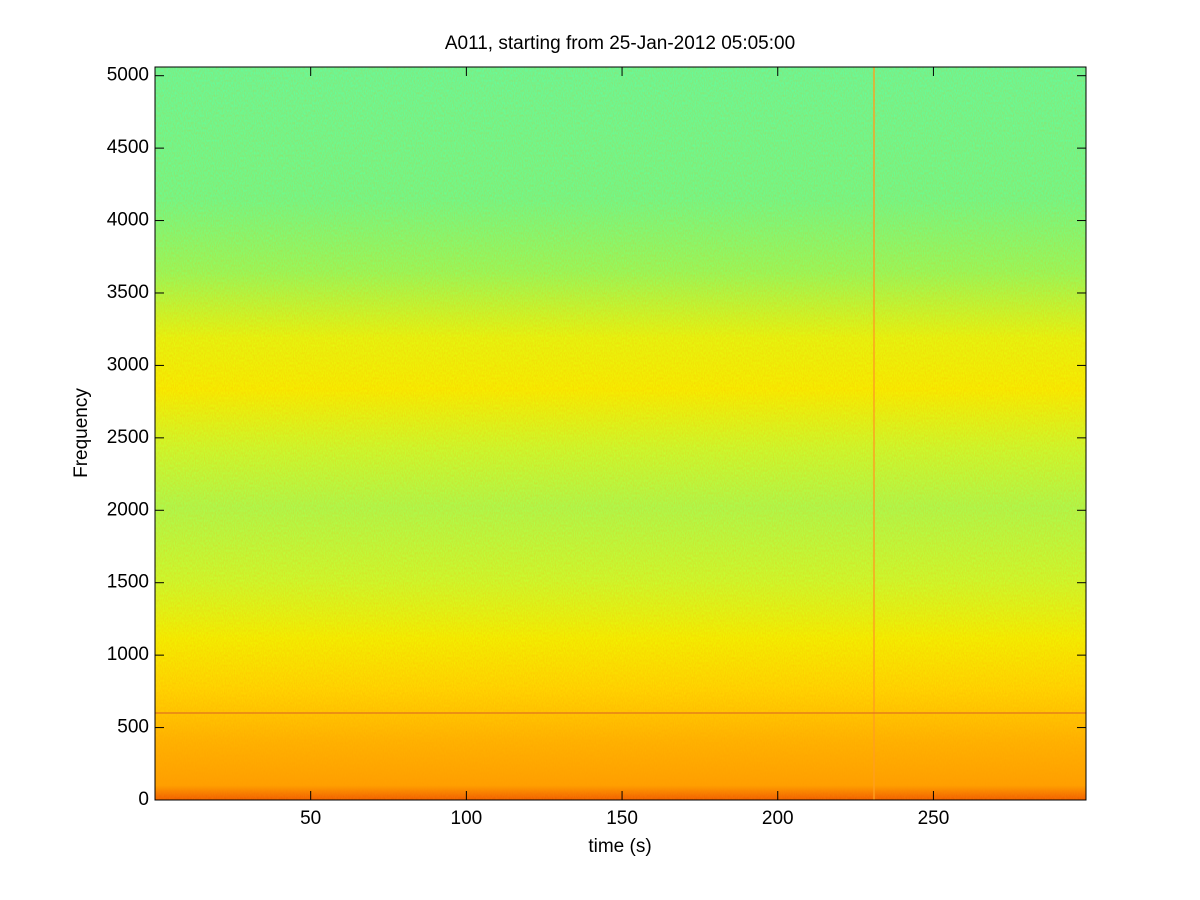  I want to click on y-tick-label: 1500, so click(128, 582).